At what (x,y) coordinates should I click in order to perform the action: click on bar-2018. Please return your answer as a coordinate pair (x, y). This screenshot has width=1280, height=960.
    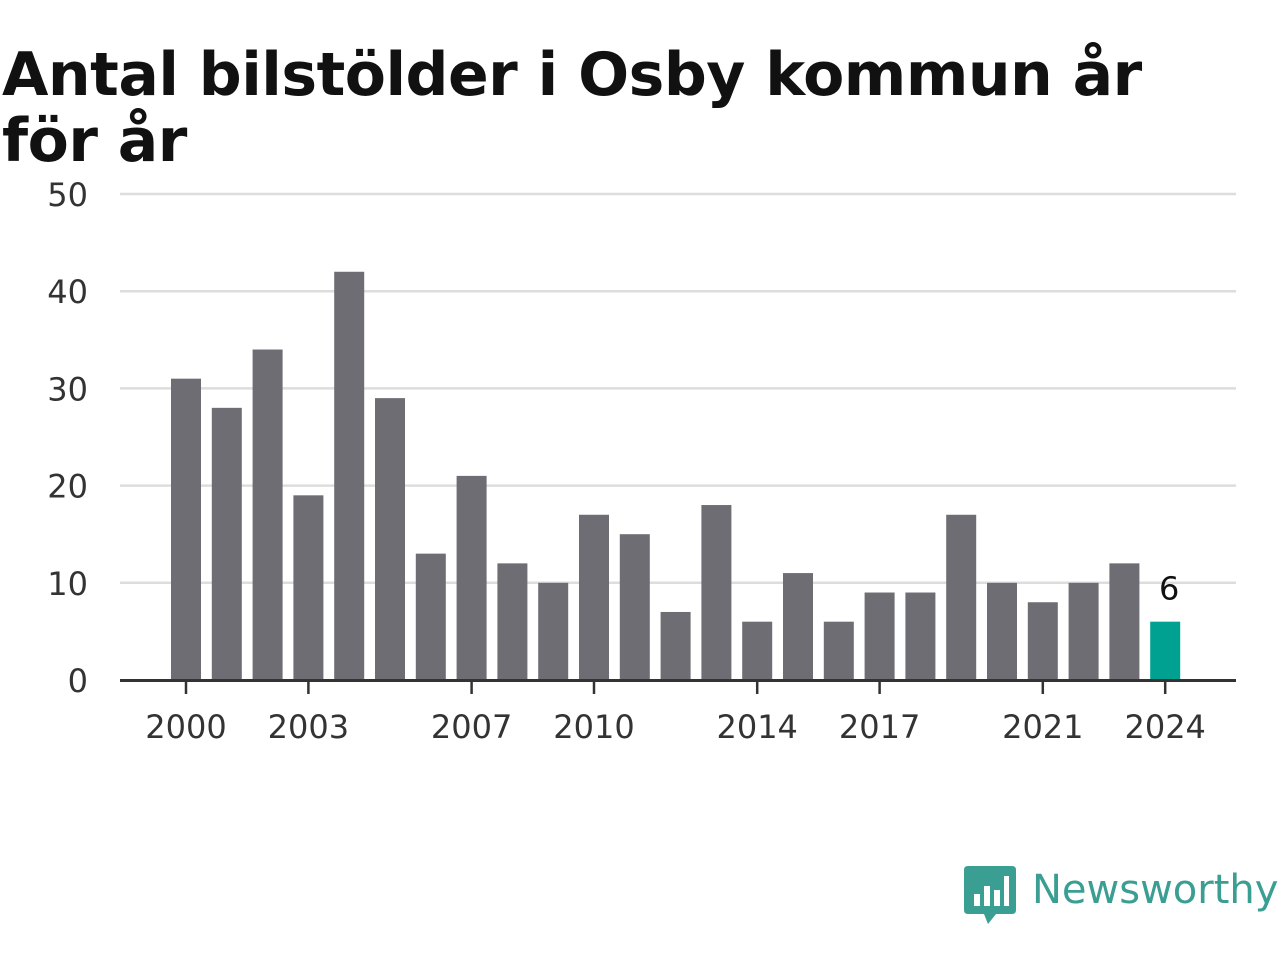
    Looking at the image, I should click on (920, 636).